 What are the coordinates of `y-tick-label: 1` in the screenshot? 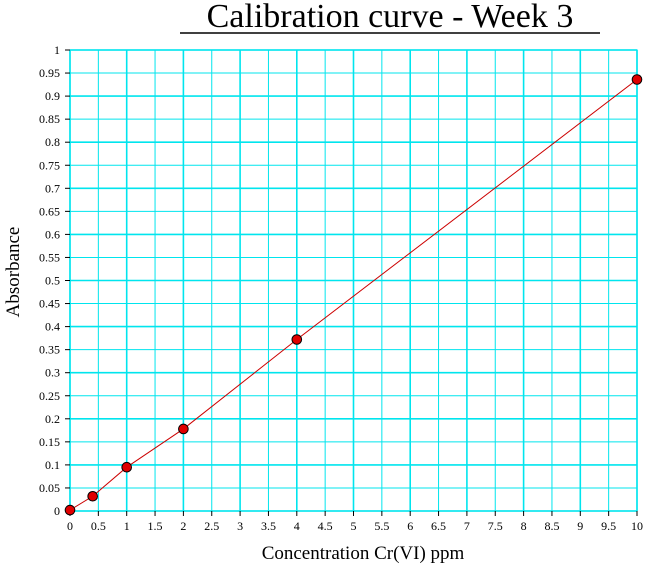 It's located at (57, 50).